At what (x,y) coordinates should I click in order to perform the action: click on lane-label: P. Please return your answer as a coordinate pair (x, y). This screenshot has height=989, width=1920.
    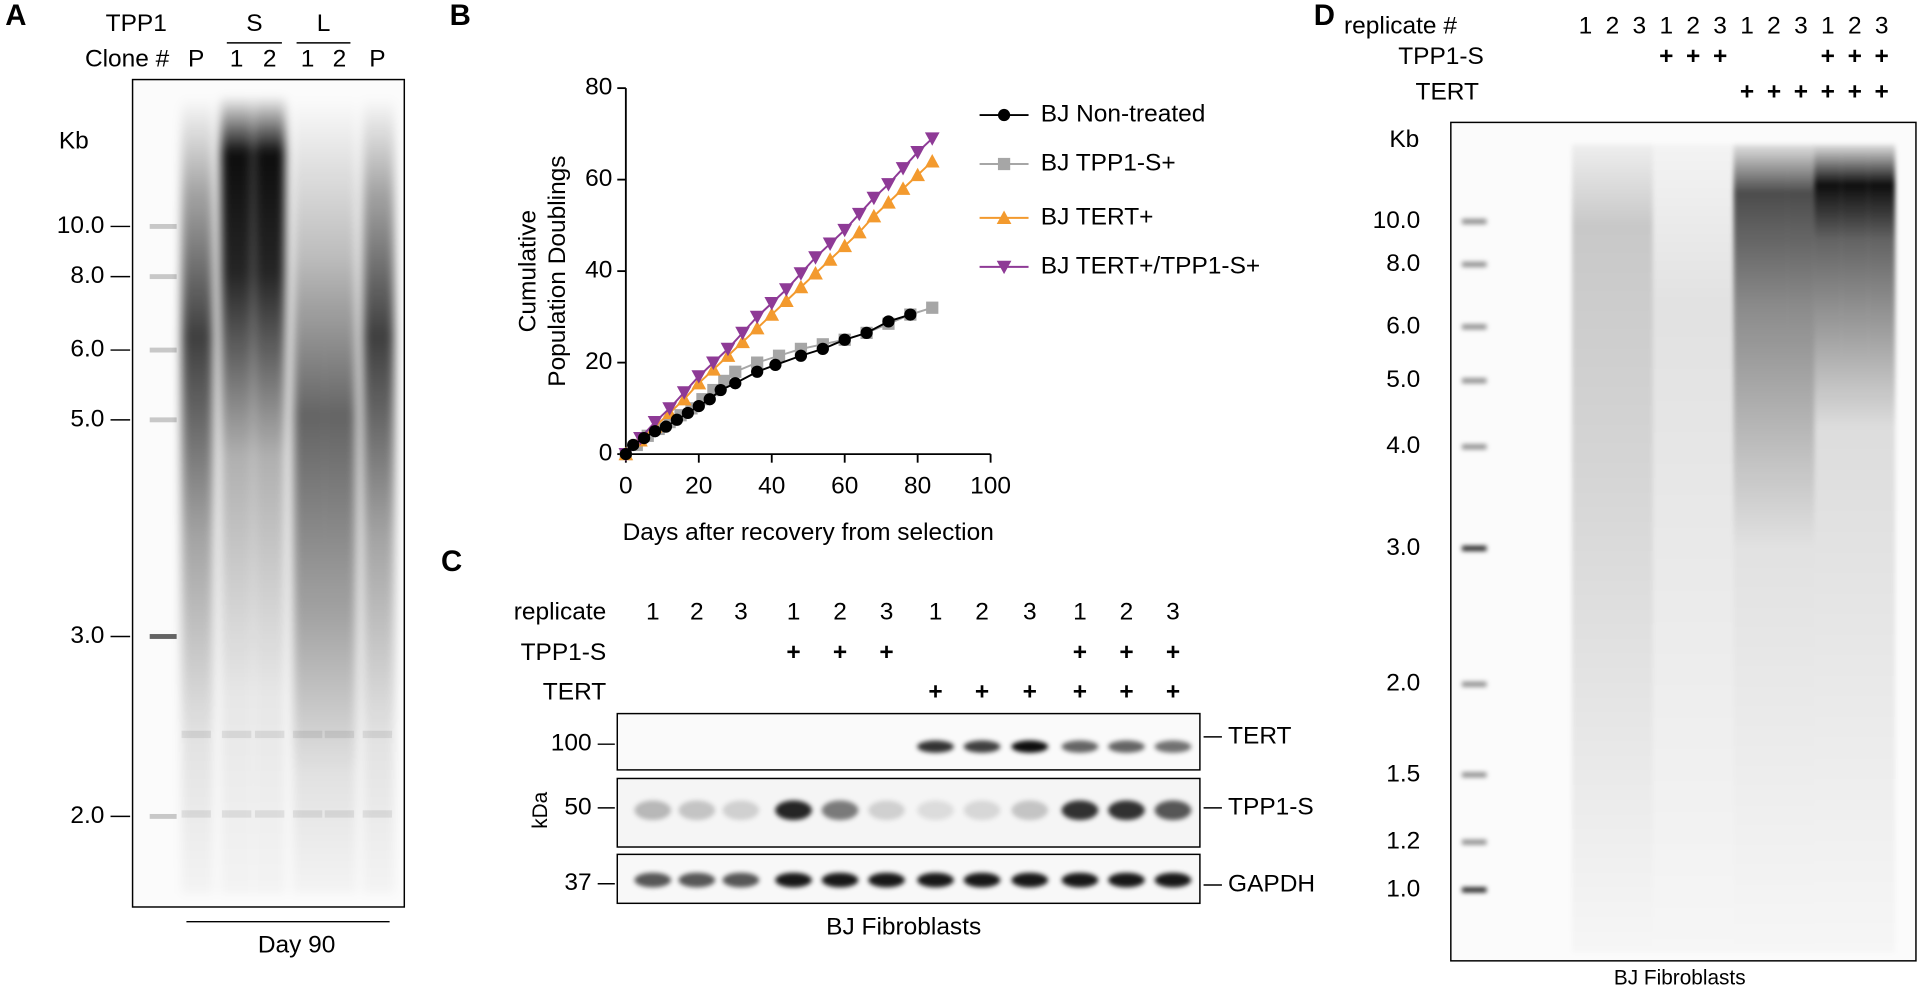
    Looking at the image, I should click on (196, 58).